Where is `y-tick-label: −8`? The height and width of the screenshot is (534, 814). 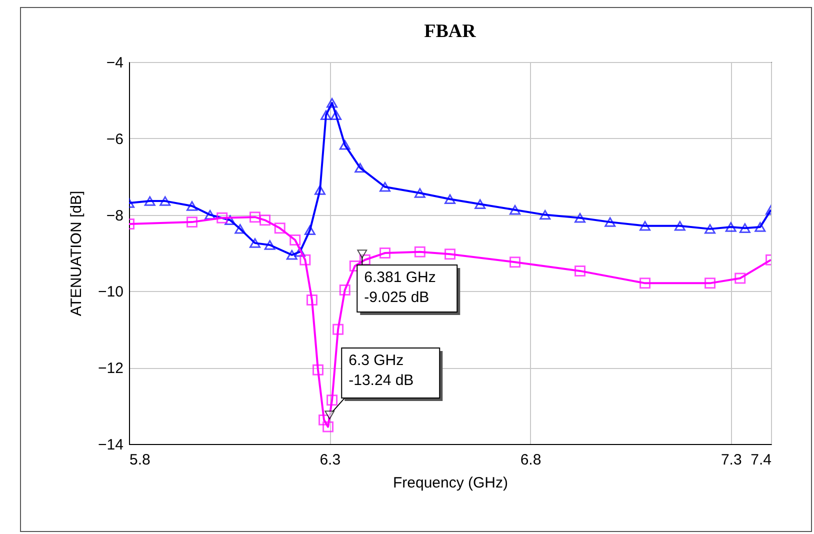 y-tick-label: −8 is located at coordinates (115, 215).